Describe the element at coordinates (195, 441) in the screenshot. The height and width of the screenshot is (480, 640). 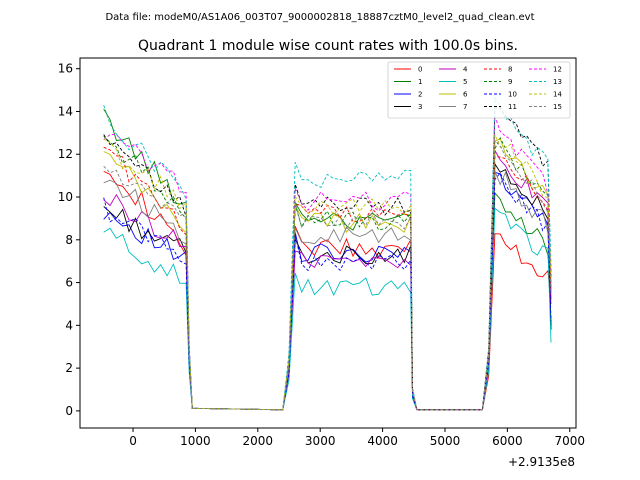
I see `x-tick-label: 1000` at that location.